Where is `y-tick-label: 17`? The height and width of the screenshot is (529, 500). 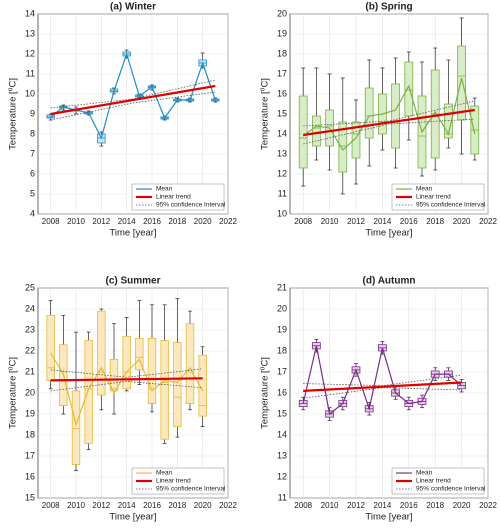
y-tick-label: 17 is located at coordinates (282, 73).